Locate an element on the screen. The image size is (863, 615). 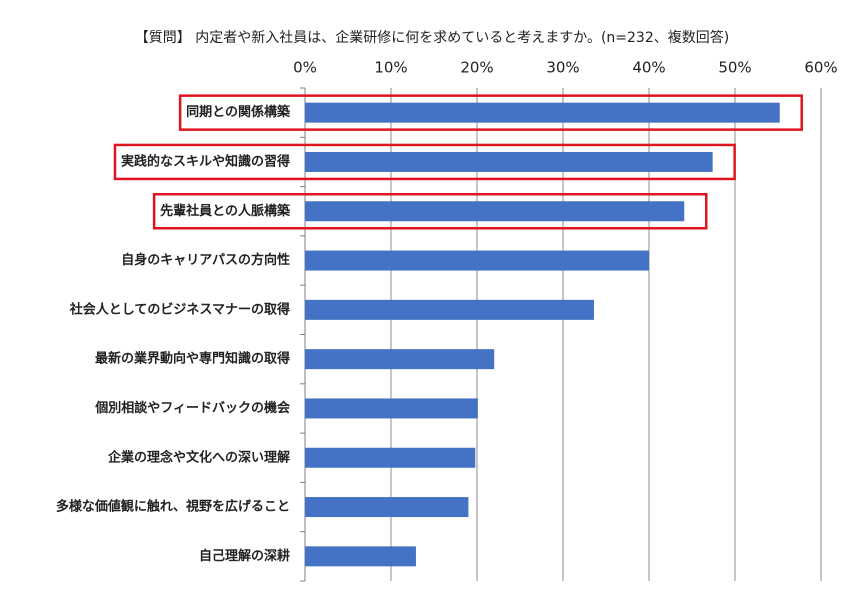
y-tick-label: 社会人としてのビジネスマナーの取得 is located at coordinates (179, 309).